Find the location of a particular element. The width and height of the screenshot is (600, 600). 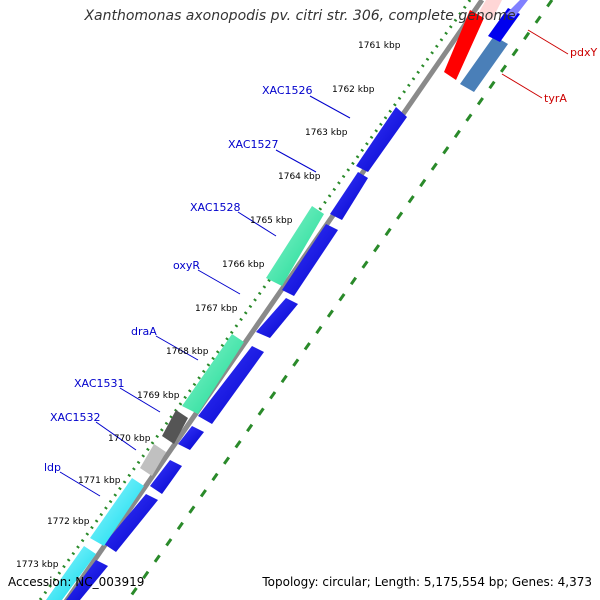

scale-label-1764: 1764 kbp is located at coordinates (299, 177).